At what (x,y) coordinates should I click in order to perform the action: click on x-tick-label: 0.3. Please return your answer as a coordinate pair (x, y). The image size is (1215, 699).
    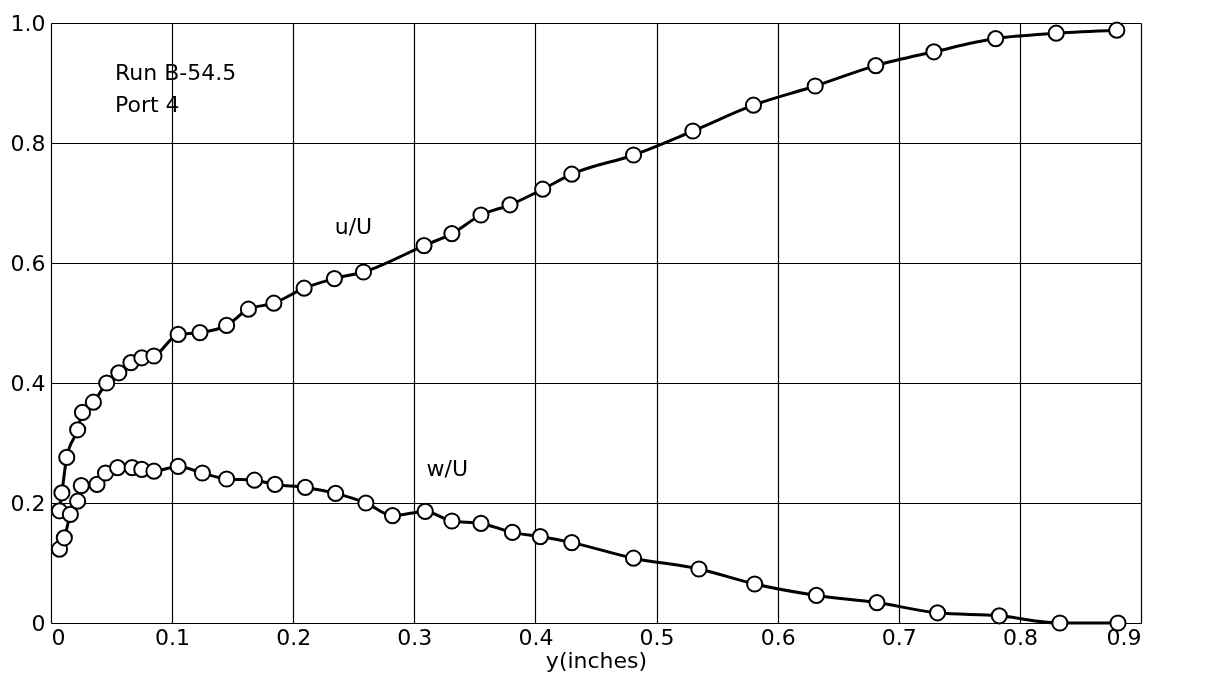
    Looking at the image, I should click on (415, 637).